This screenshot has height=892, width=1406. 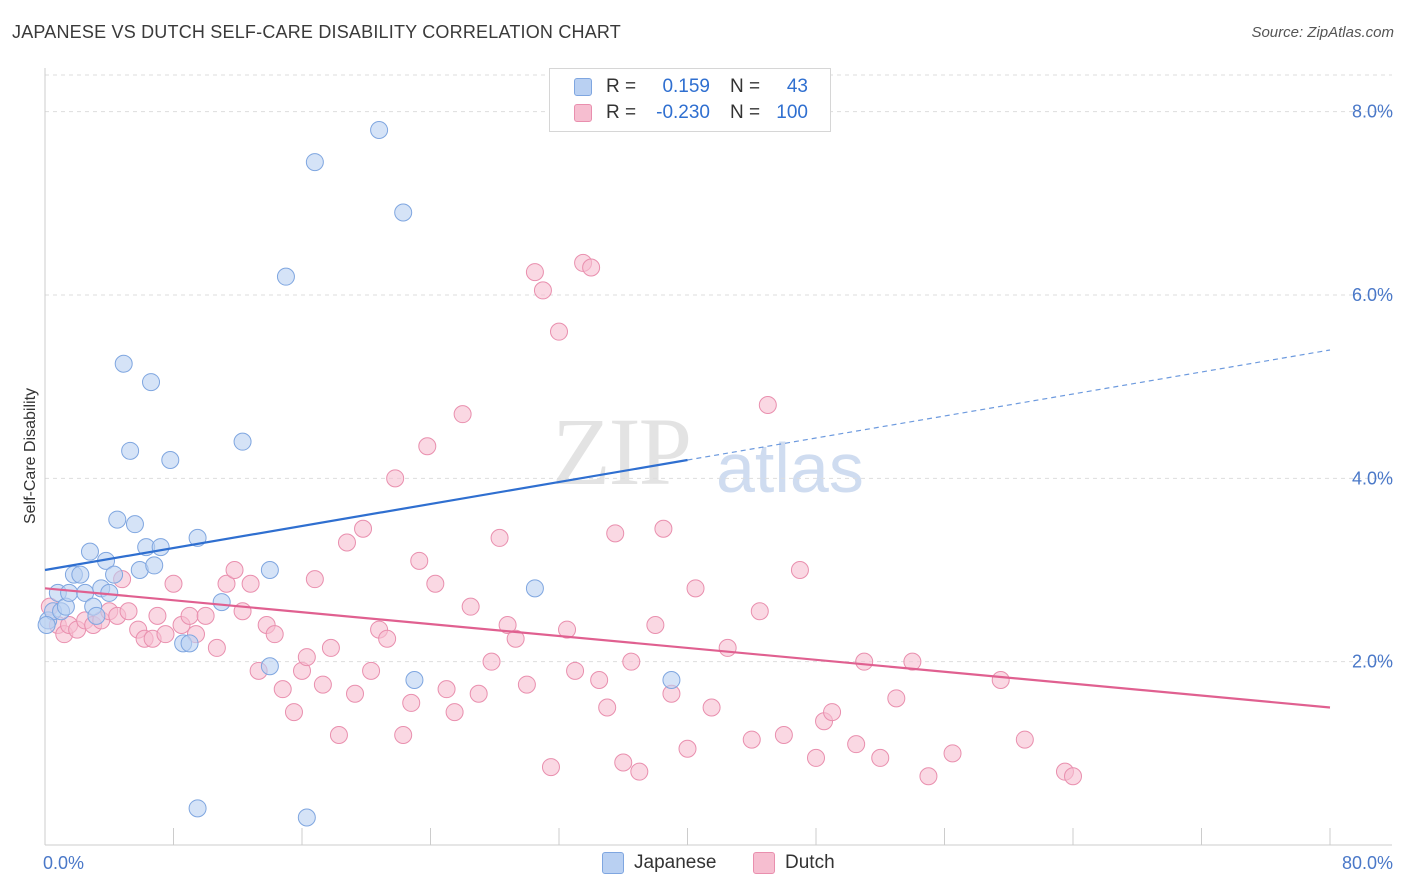 What do you see at coordinates (675, 862) in the screenshot?
I see `bottom-legend-label-japanese: Japanese` at bounding box center [675, 862].